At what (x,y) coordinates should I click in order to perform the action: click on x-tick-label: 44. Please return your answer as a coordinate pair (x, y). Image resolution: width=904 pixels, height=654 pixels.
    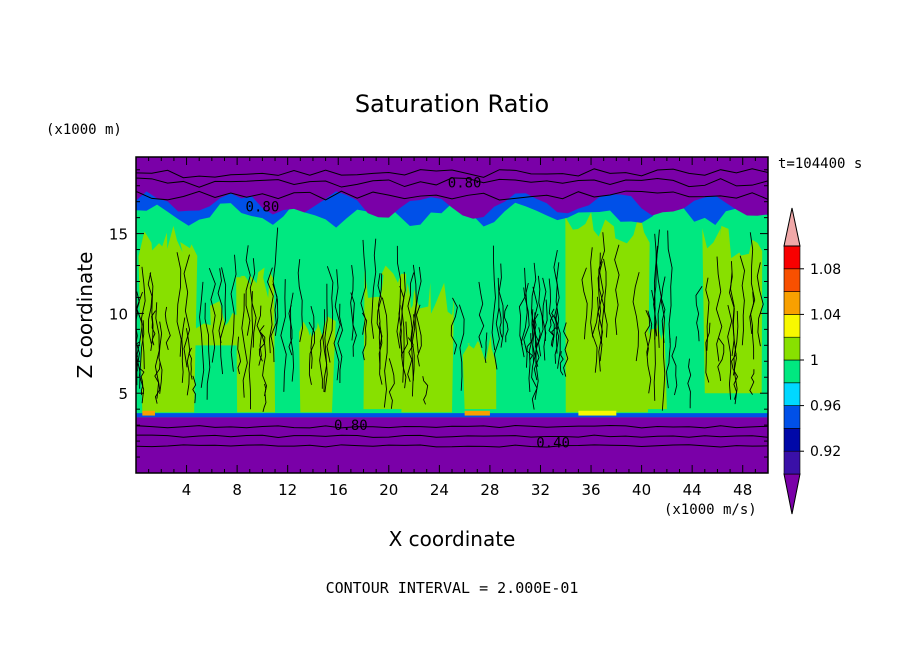
    Looking at the image, I should click on (692, 490).